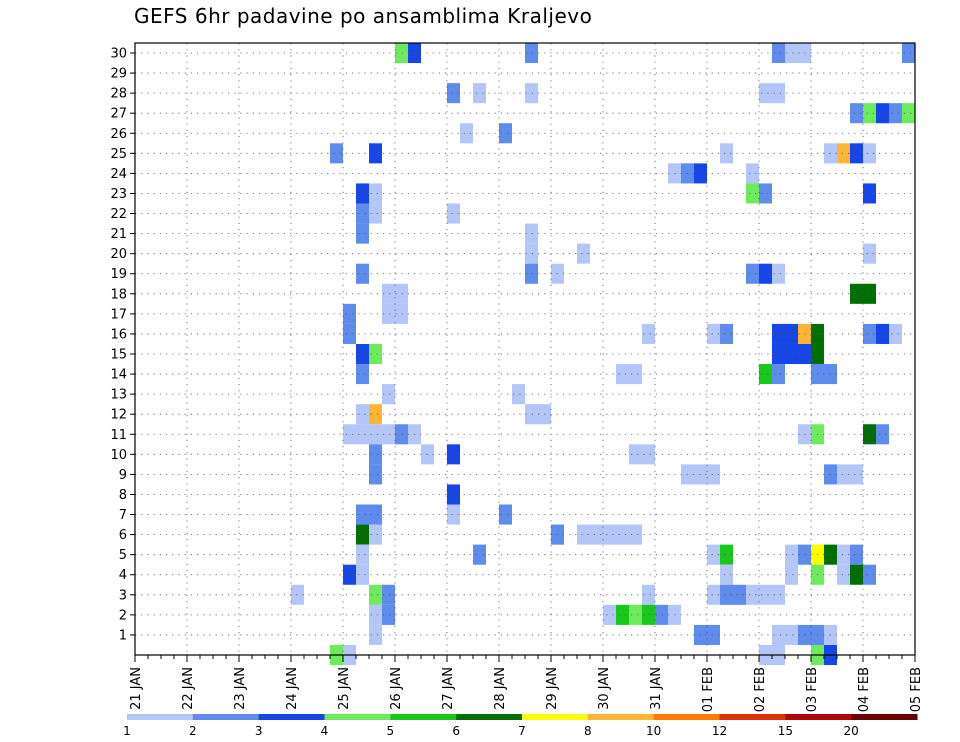 The image size is (960, 742). I want to click on y-tick-label: 4, so click(123, 575).